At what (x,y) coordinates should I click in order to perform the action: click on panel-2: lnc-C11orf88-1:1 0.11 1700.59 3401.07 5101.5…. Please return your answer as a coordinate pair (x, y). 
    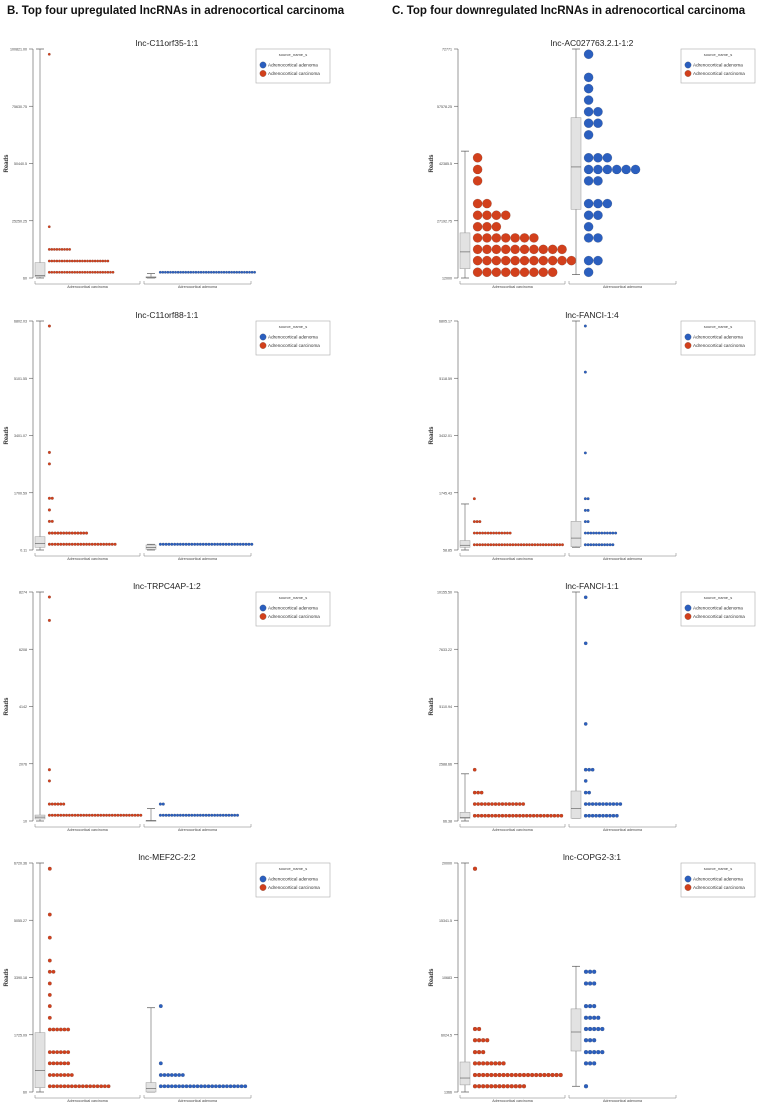
    Looking at the image, I should click on (167, 435).